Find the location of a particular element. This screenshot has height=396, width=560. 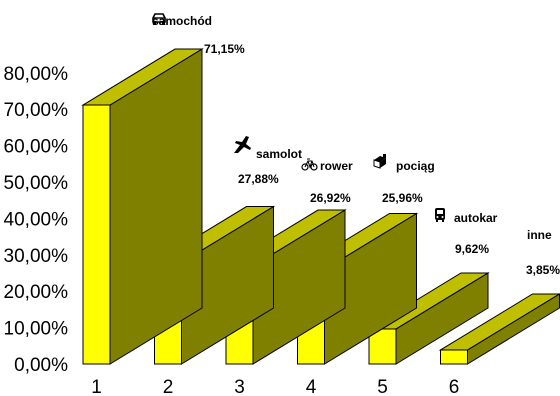

x-category-label: 3 is located at coordinates (239, 386).